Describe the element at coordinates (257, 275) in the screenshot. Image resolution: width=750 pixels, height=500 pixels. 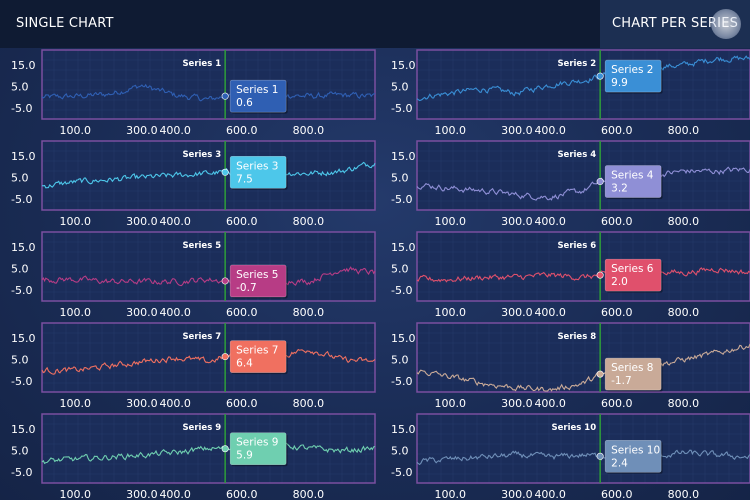
I see `tooltip-series-name: Series 5` at that location.